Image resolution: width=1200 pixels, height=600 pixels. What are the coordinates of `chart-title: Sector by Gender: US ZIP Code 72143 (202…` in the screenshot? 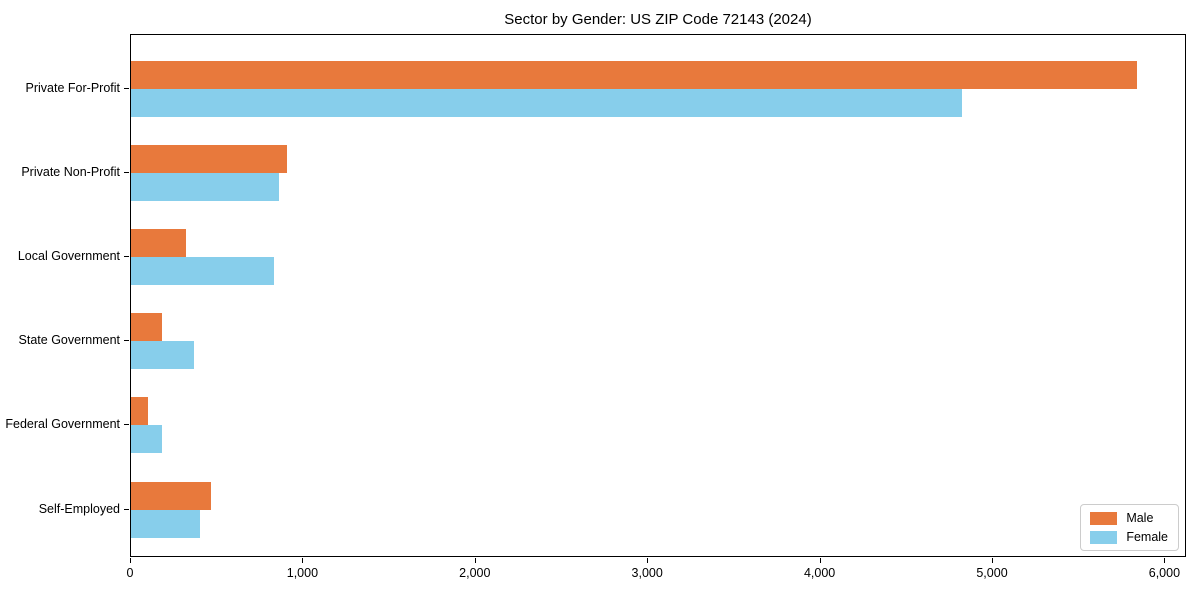 It's located at (658, 19).